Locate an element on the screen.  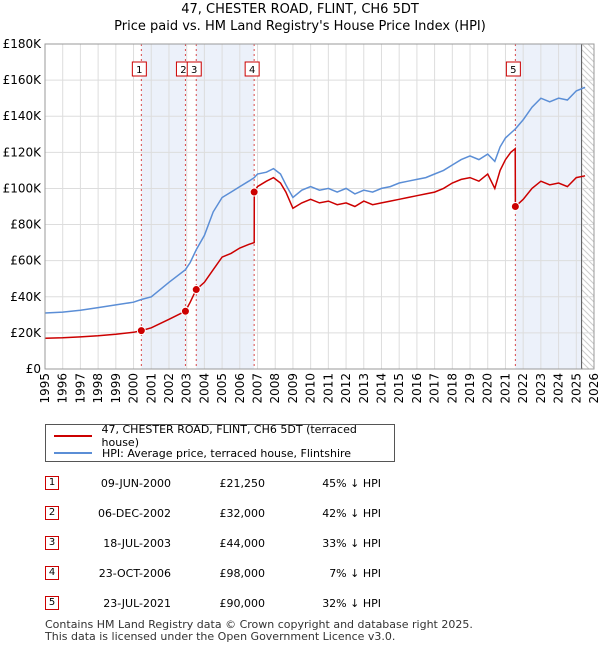
x-tick-label: 2002 is located at coordinates (169, 388).